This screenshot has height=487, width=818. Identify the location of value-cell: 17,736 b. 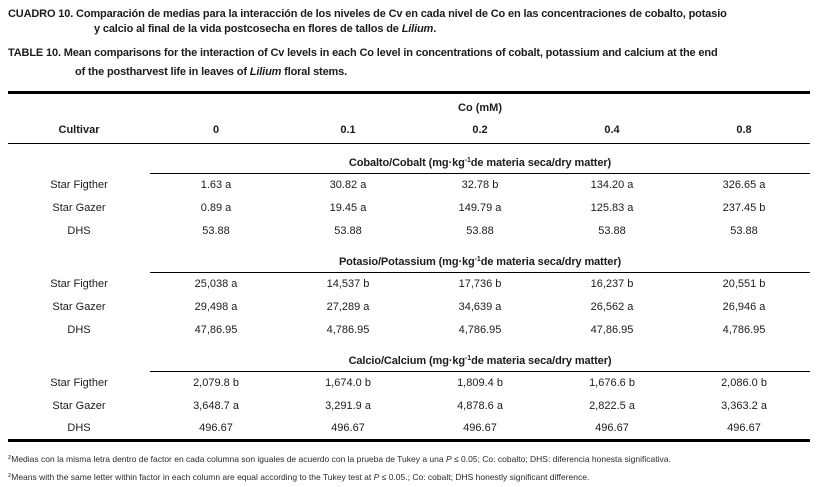
(480, 284).